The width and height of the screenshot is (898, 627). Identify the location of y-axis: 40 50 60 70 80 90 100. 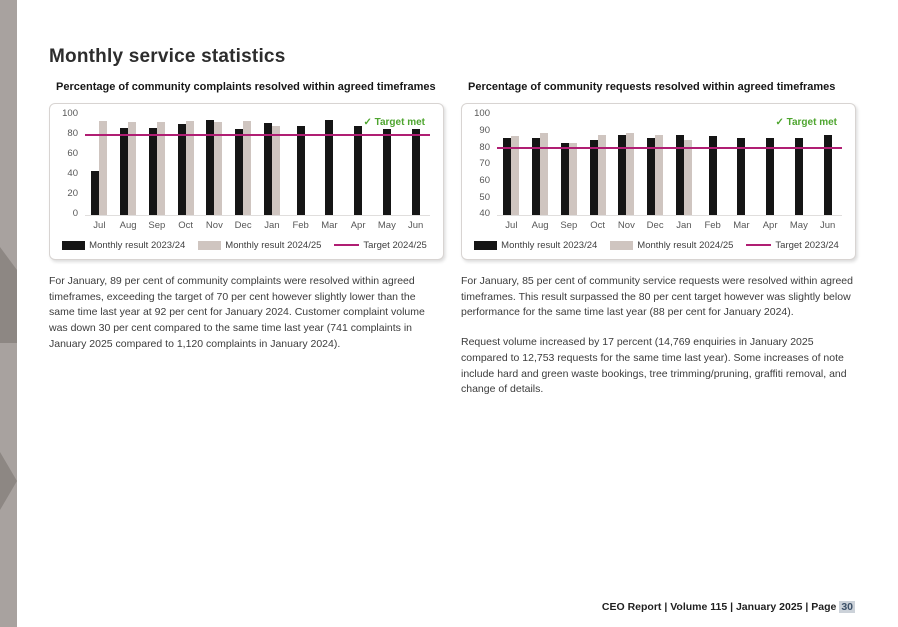
(484, 163).